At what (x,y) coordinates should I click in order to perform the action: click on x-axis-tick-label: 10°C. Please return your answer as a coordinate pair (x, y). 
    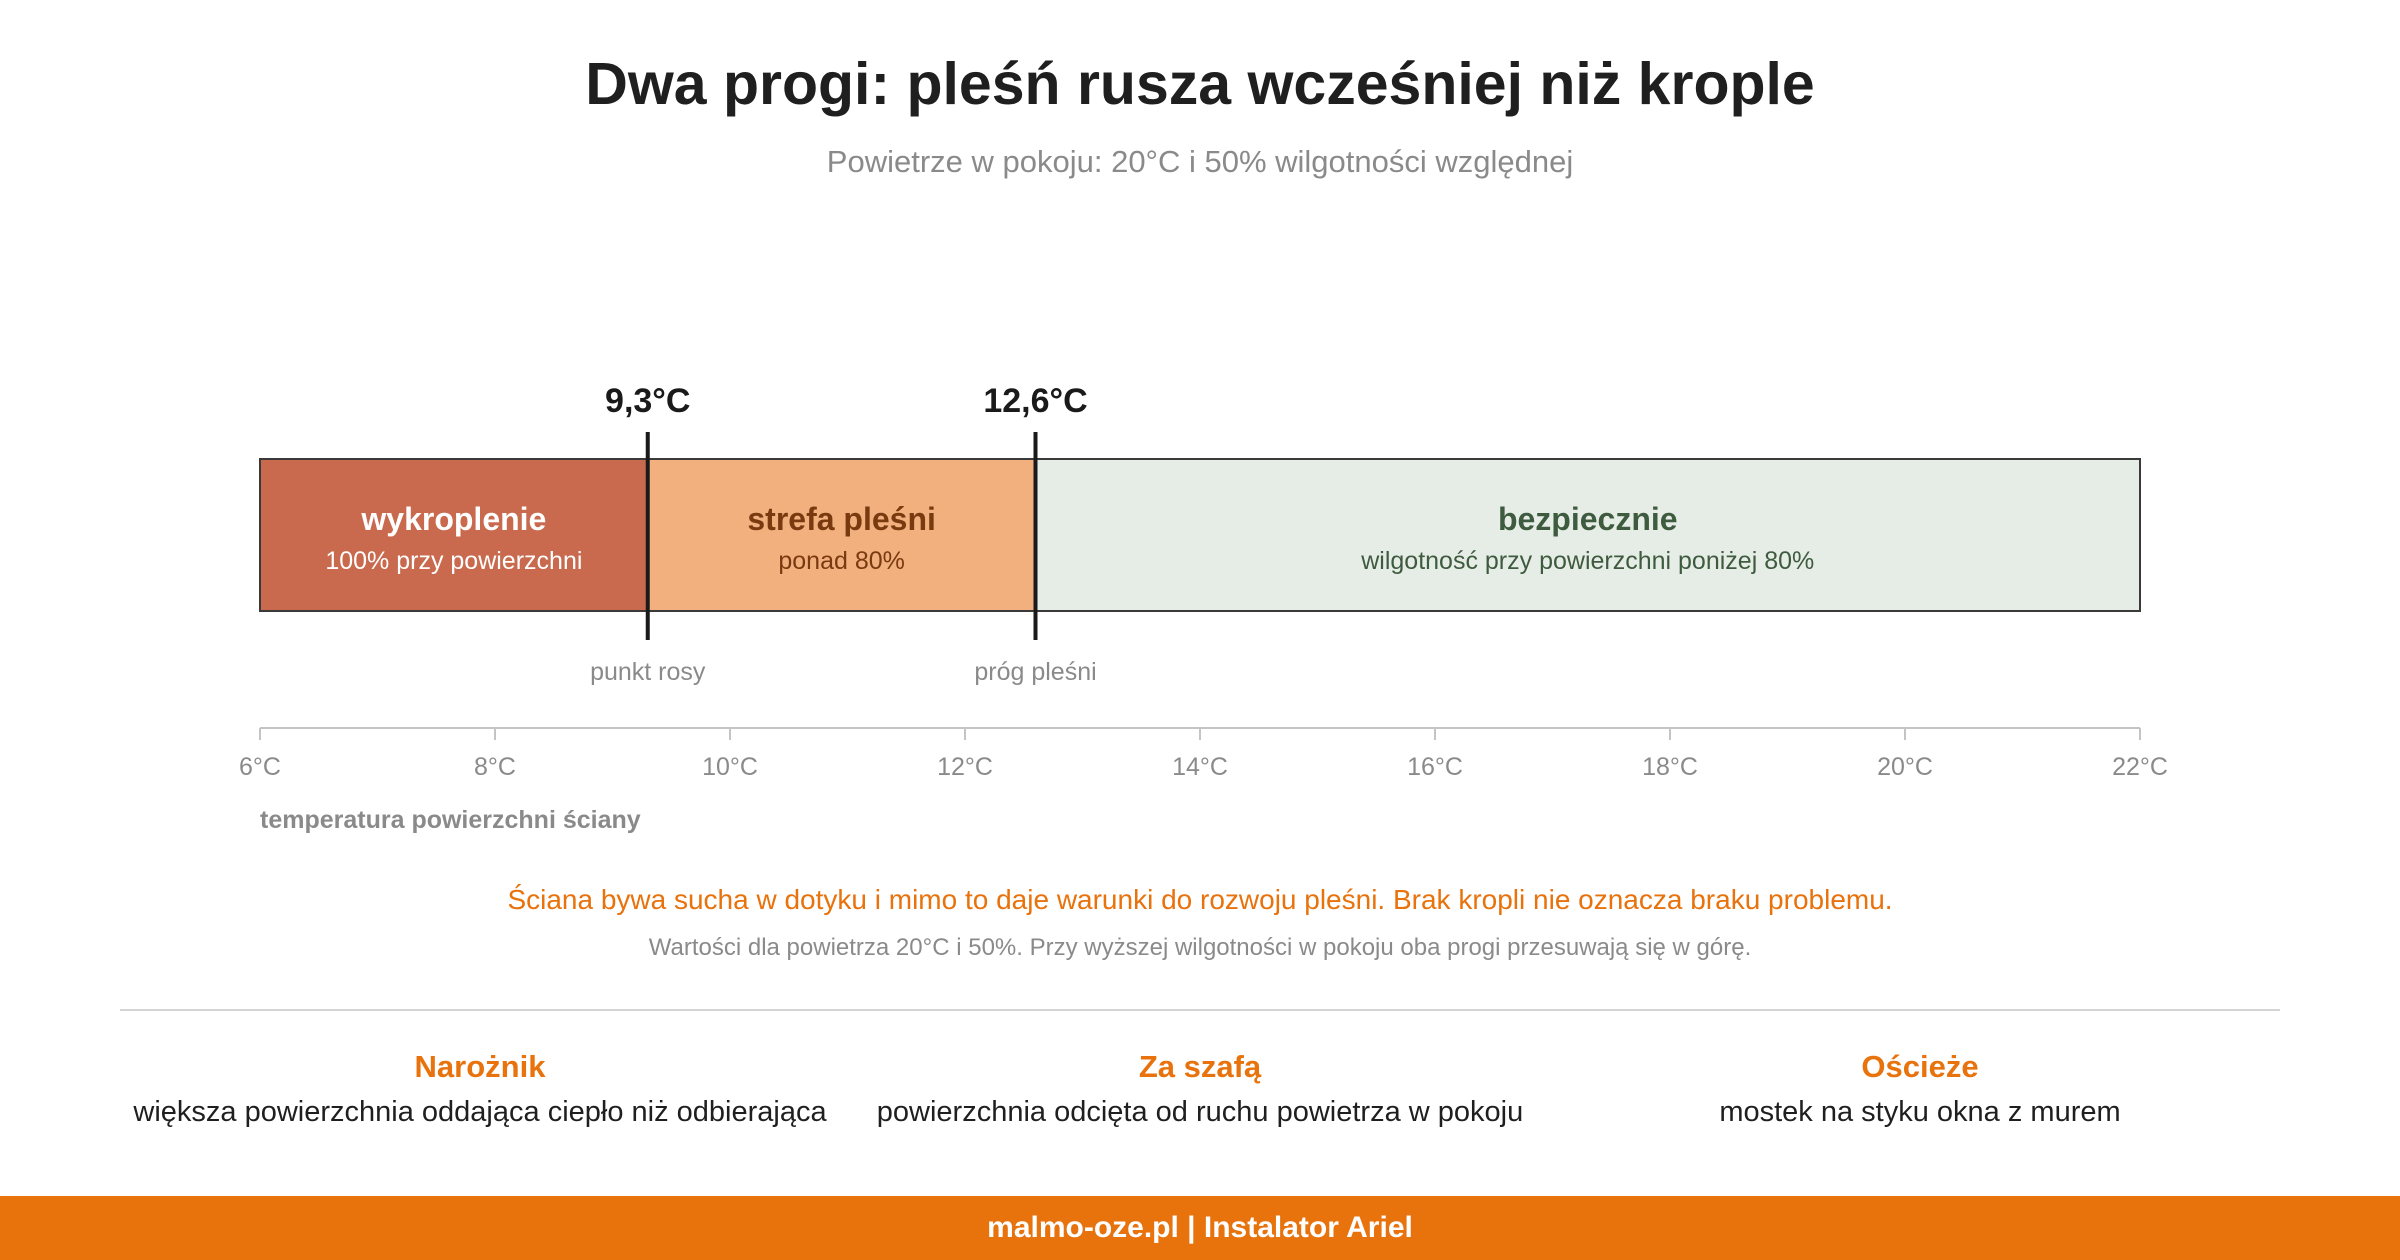
    Looking at the image, I should click on (730, 767).